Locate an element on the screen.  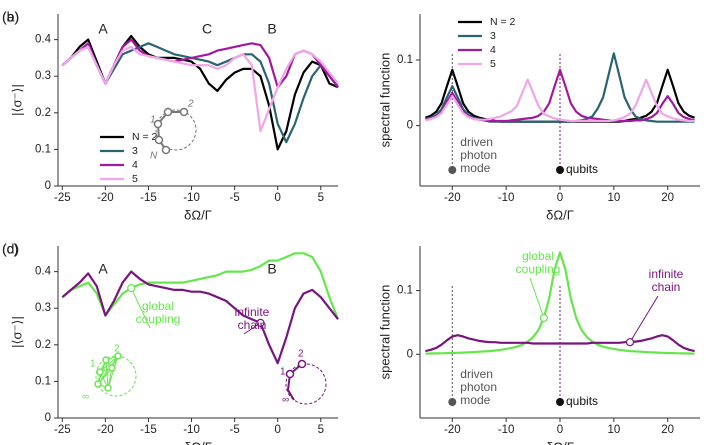
series-label: infinite chain is located at coordinates (666, 280).